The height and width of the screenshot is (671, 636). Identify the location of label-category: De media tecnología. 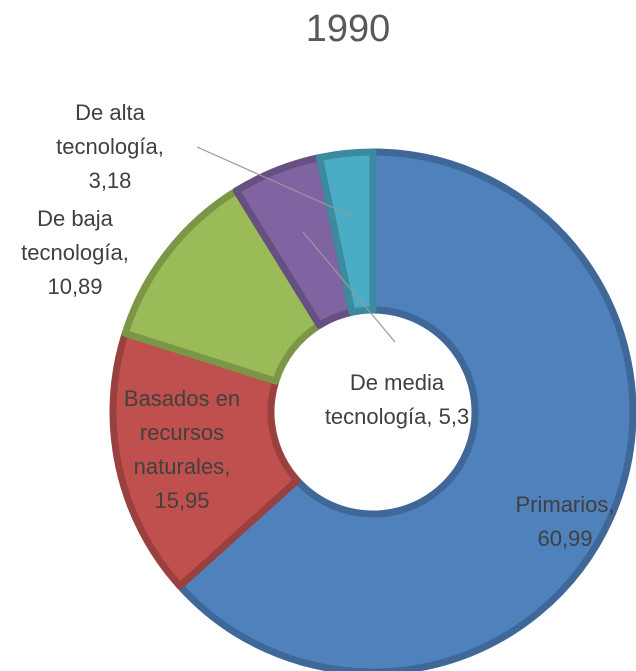
(384, 399).